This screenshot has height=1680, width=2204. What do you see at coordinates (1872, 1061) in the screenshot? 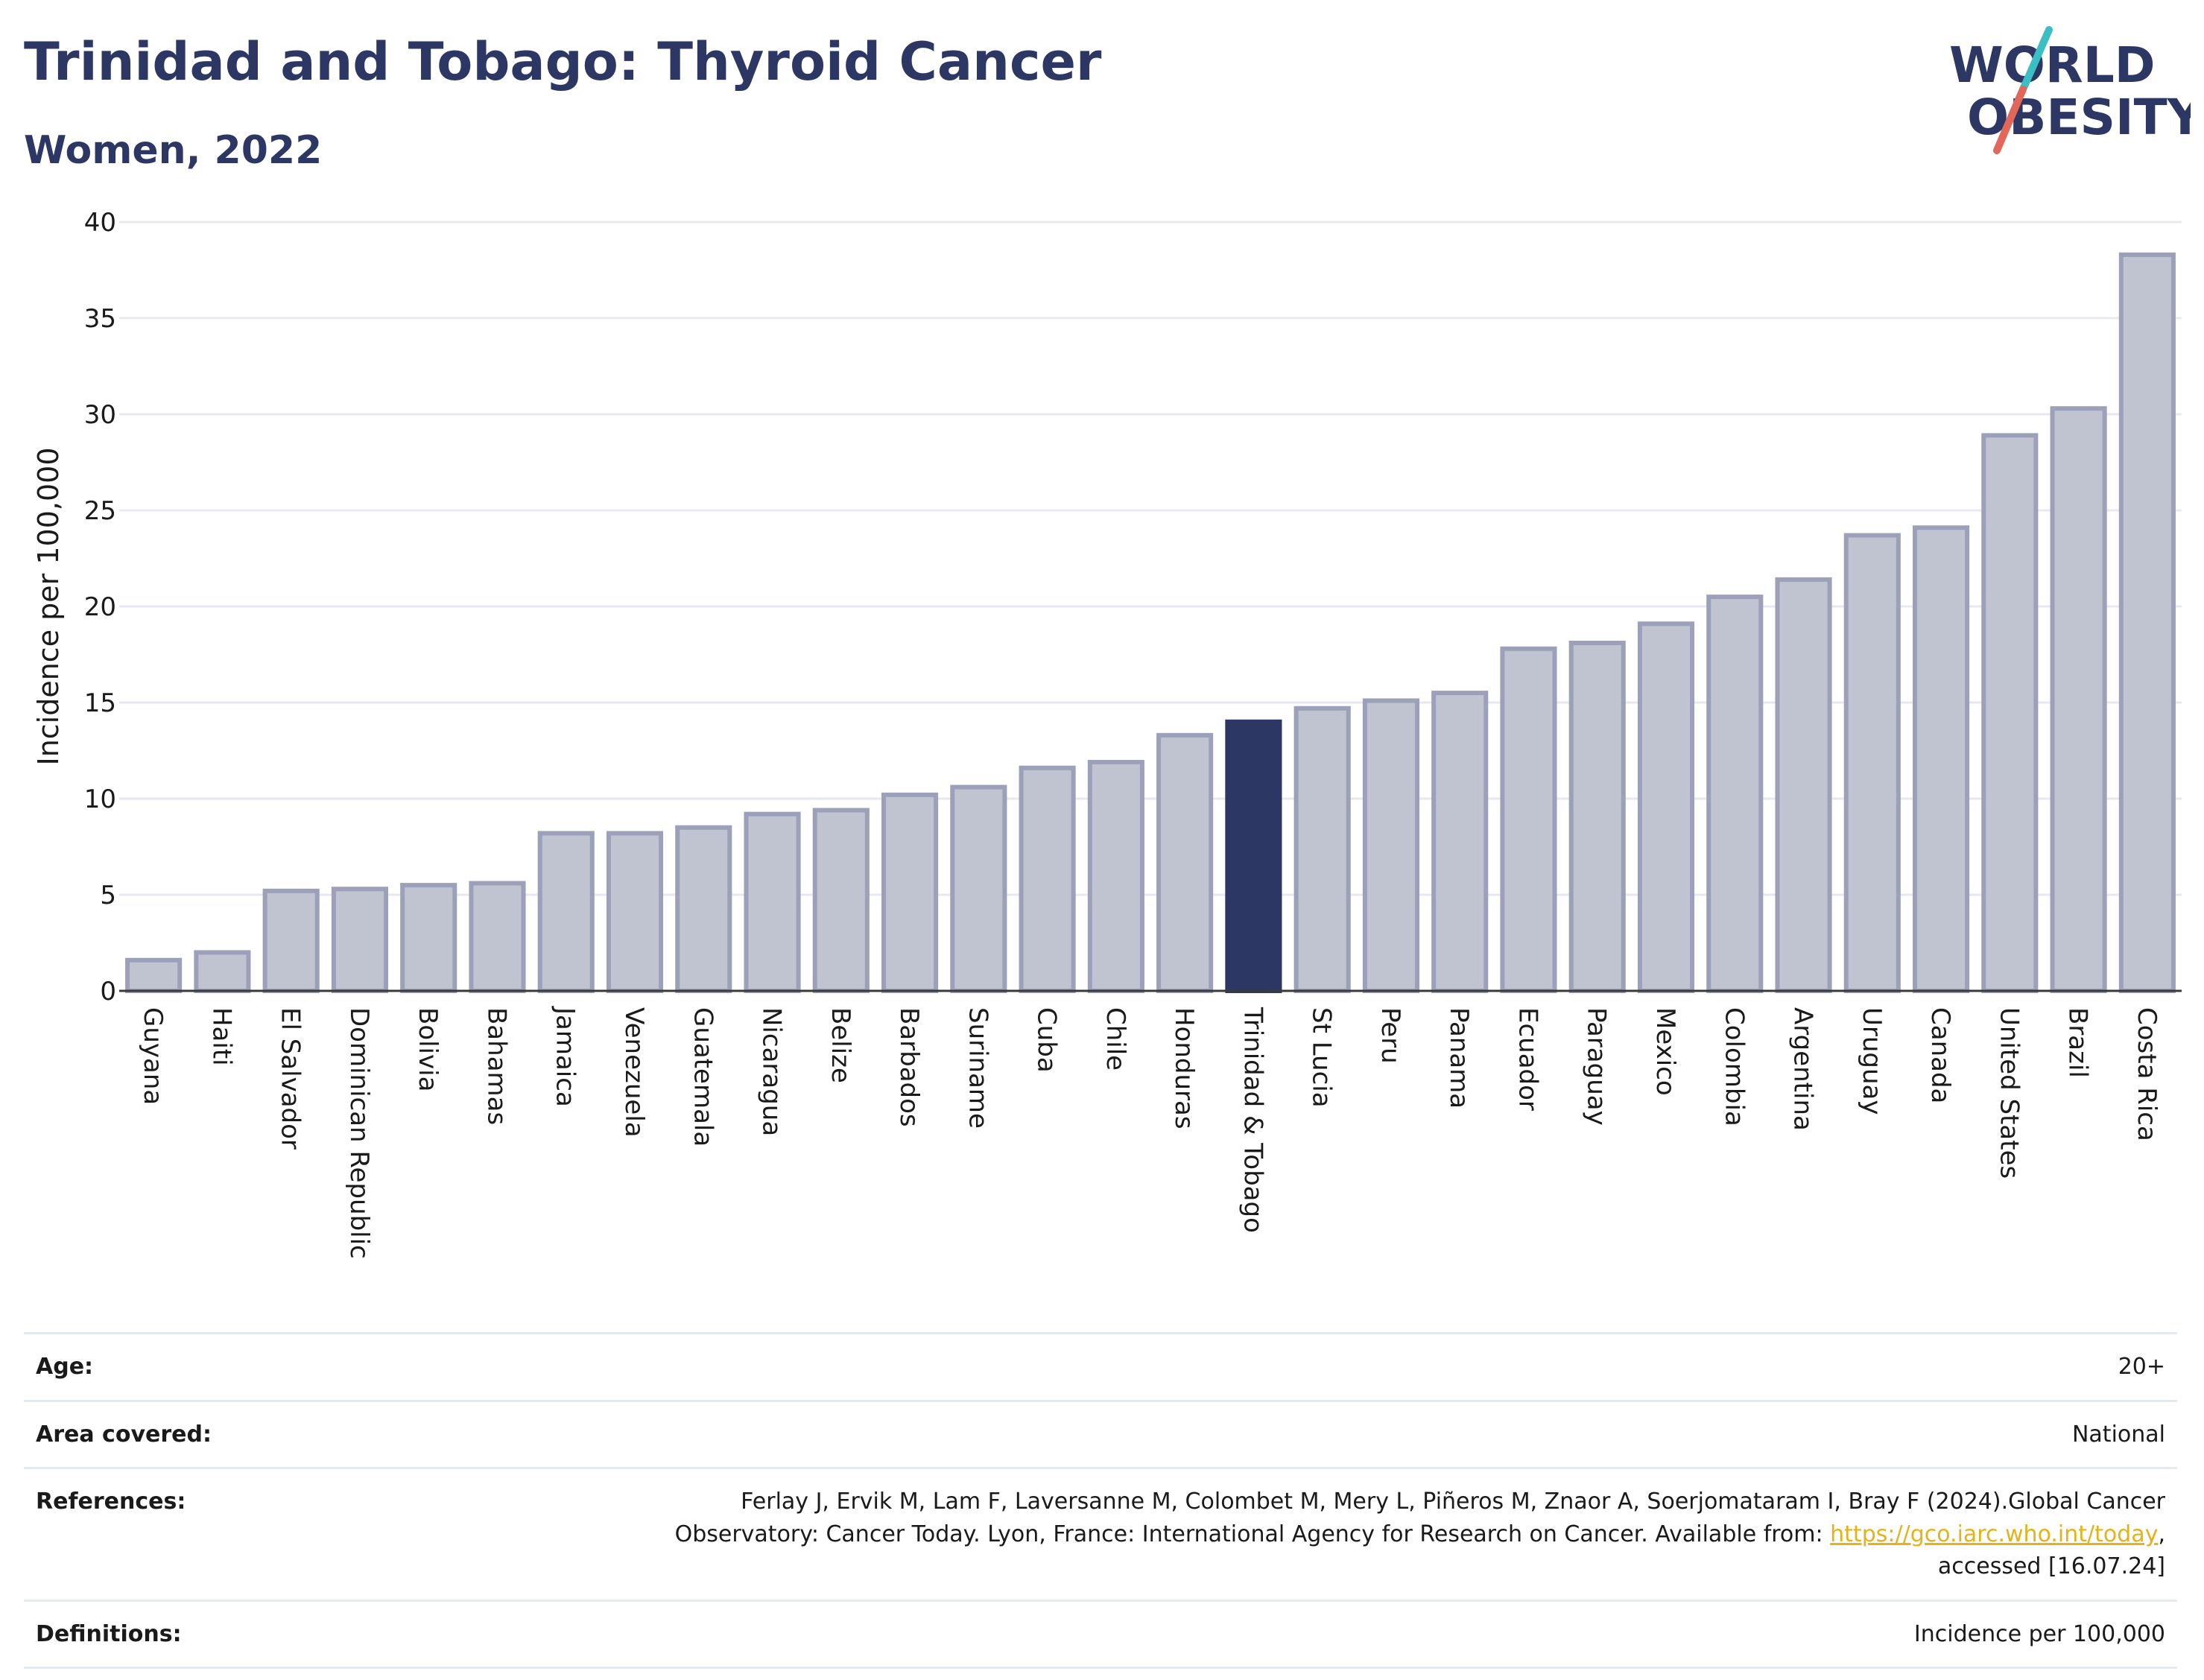
I see `x-tick-label: Uruguay` at bounding box center [1872, 1061].